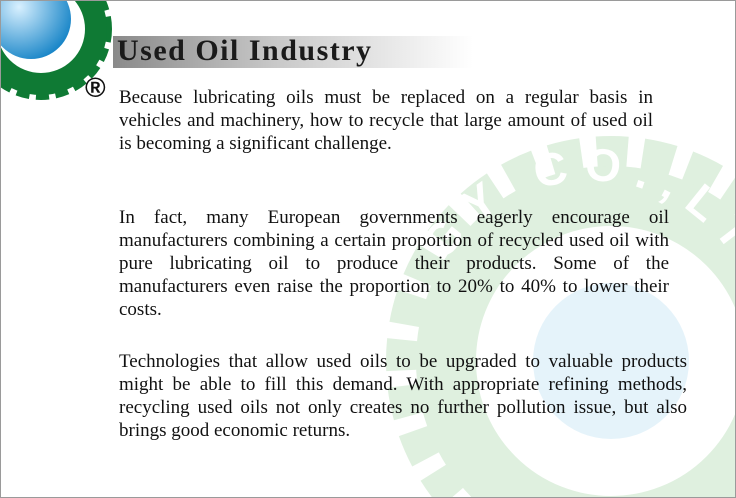 The width and height of the screenshot is (736, 498). Describe the element at coordinates (56, 50) in the screenshot. I see `logo: CO.,LTD` at that location.